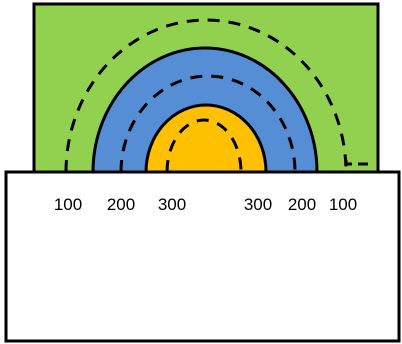  I want to click on middle-dashed-contour, so click(208, 123).